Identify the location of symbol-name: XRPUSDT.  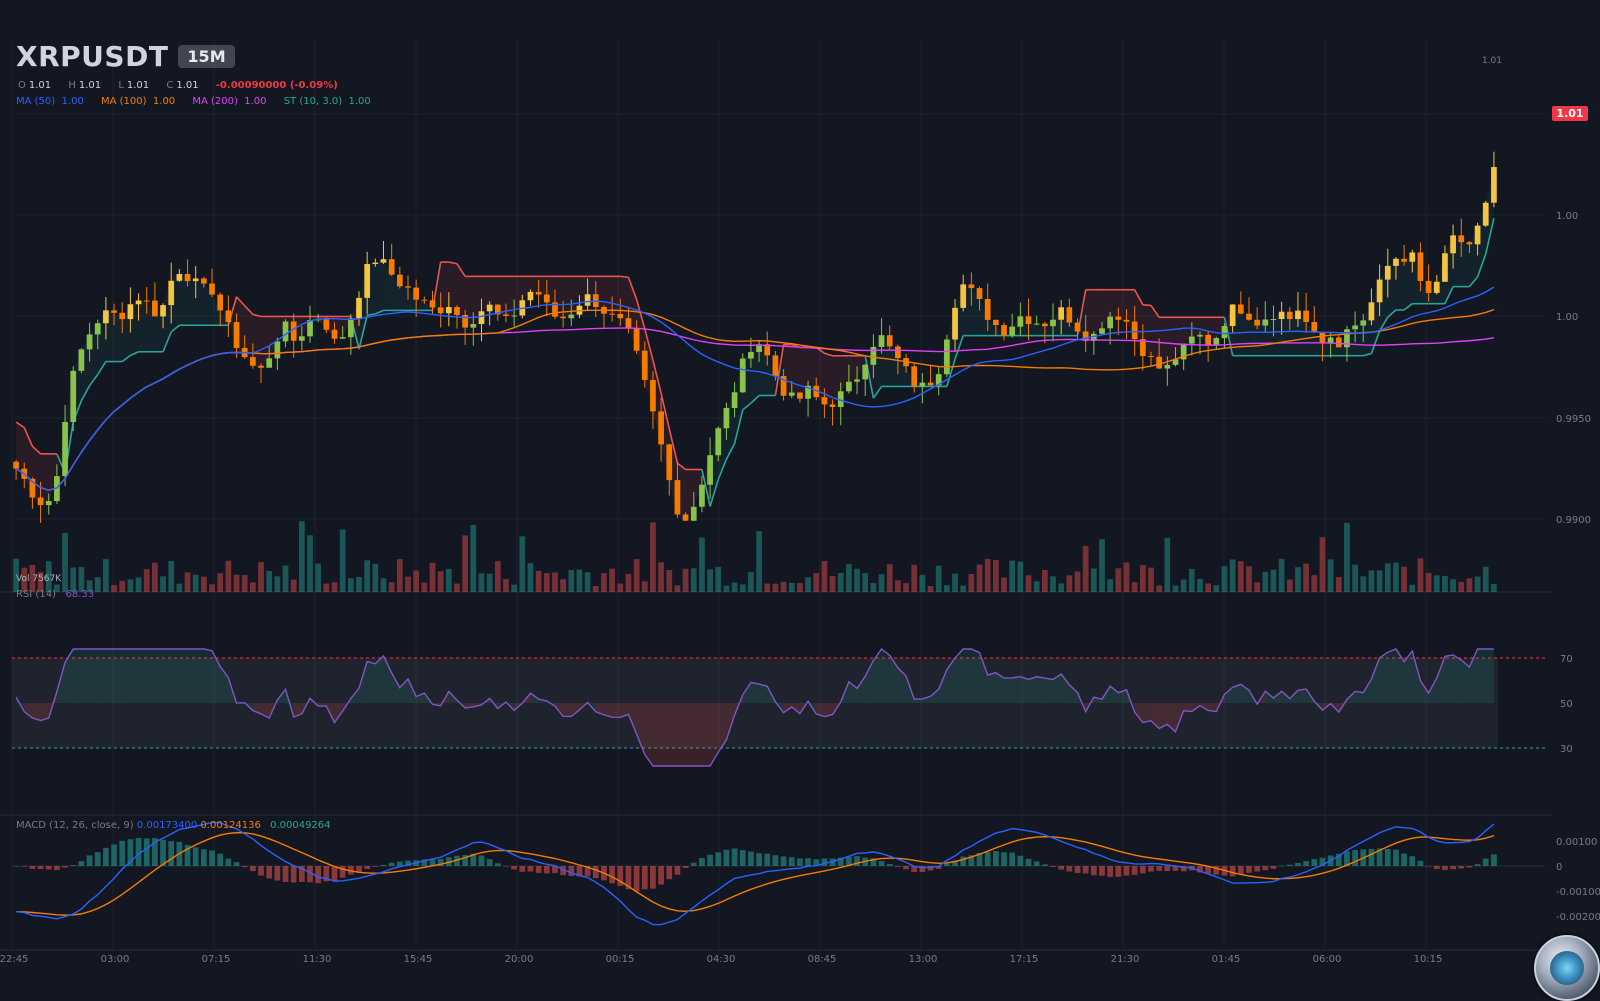
(92, 56).